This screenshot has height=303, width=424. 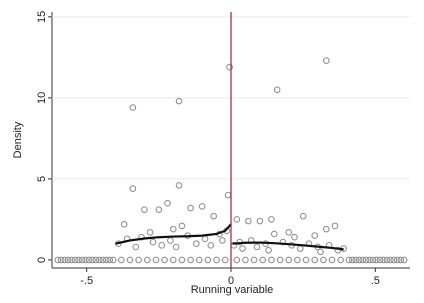 What do you see at coordinates (231, 281) in the screenshot?
I see `x-tick-label: 0` at bounding box center [231, 281].